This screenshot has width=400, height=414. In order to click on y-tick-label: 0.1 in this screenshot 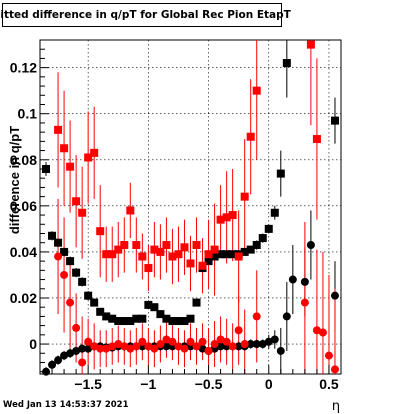, I will do `click(28, 114)`.